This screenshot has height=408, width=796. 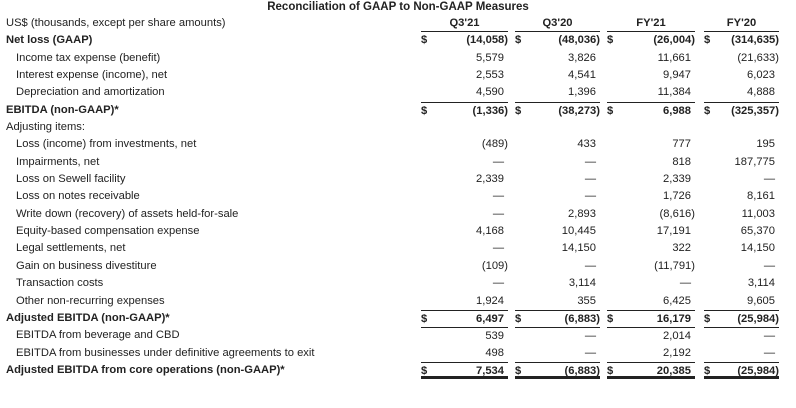 I want to click on column-header: Q3'20, so click(x=557, y=24).